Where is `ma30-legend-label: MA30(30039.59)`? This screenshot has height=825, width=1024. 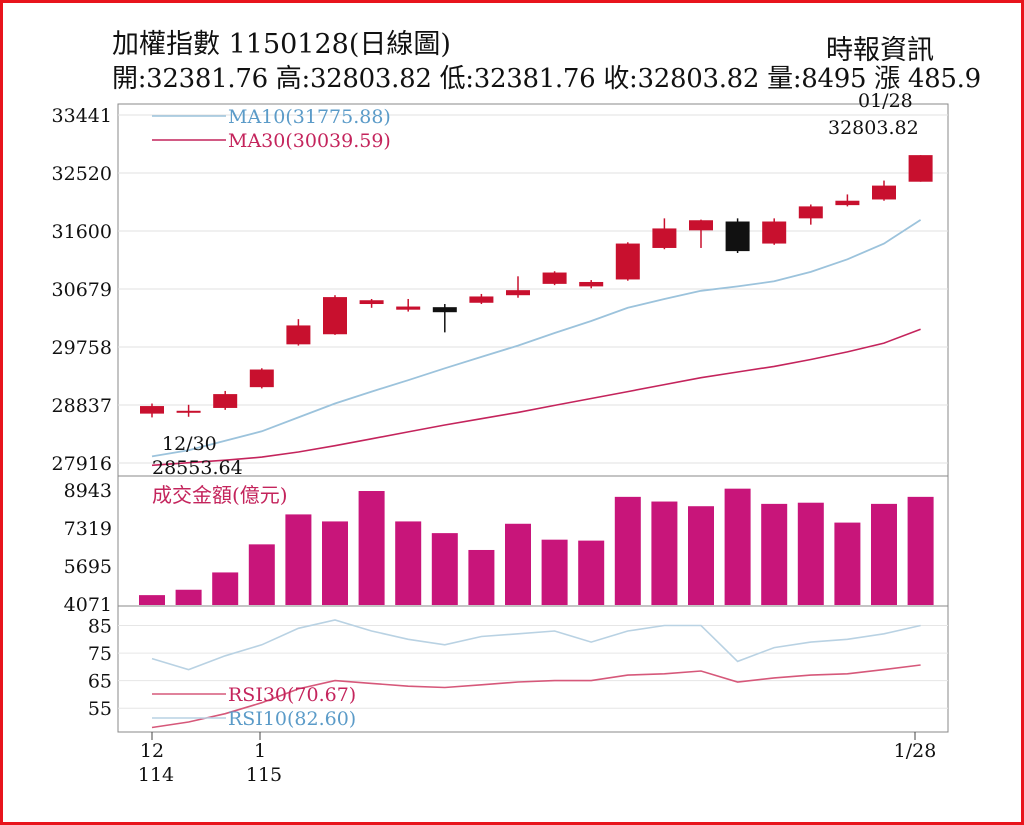
ma30-legend-label: MA30(30039.59) is located at coordinates (309, 141).